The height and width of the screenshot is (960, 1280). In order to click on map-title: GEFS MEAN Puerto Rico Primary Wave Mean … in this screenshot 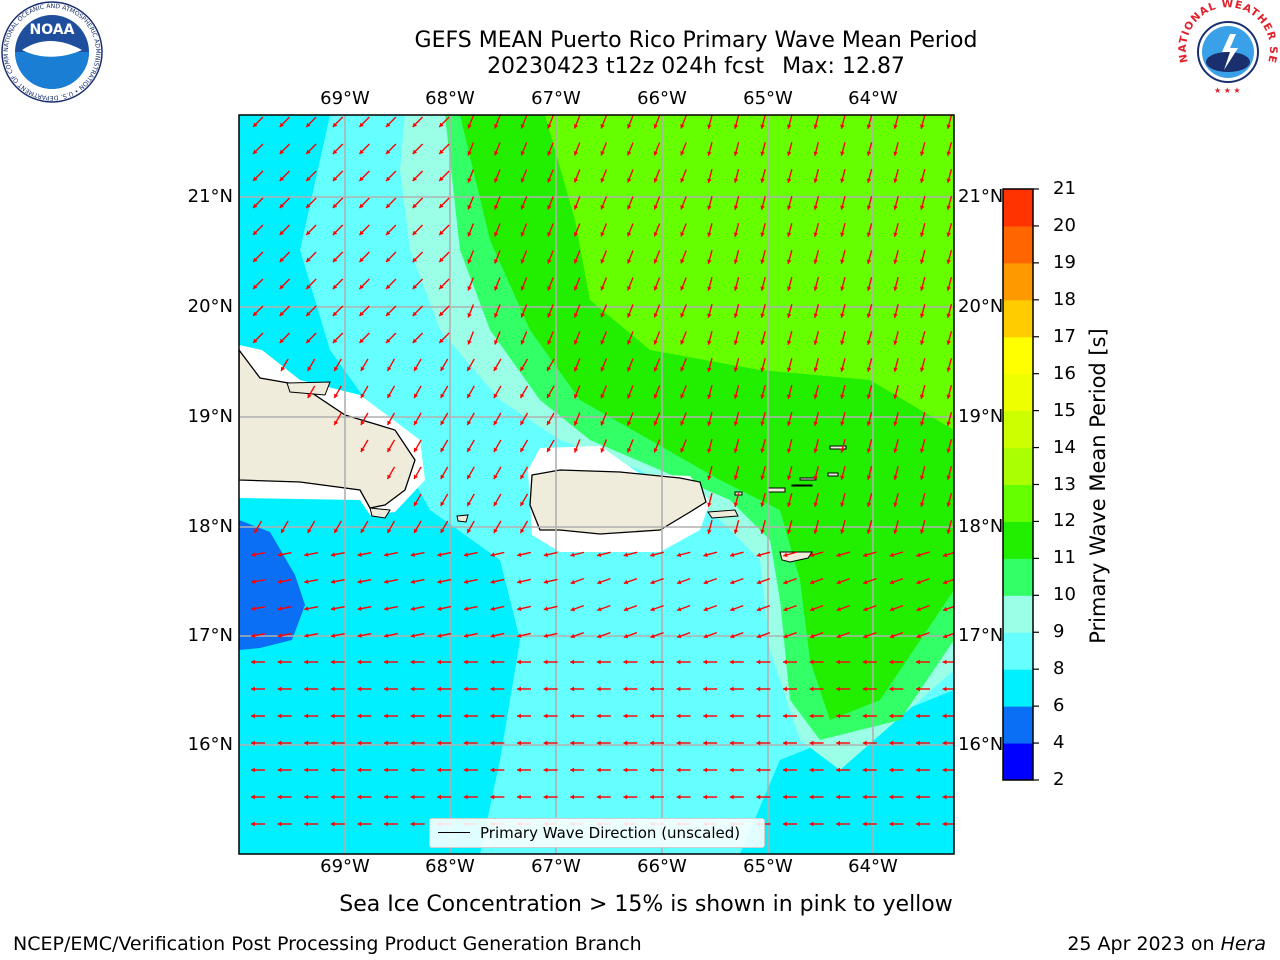, I will do `click(696, 40)`.